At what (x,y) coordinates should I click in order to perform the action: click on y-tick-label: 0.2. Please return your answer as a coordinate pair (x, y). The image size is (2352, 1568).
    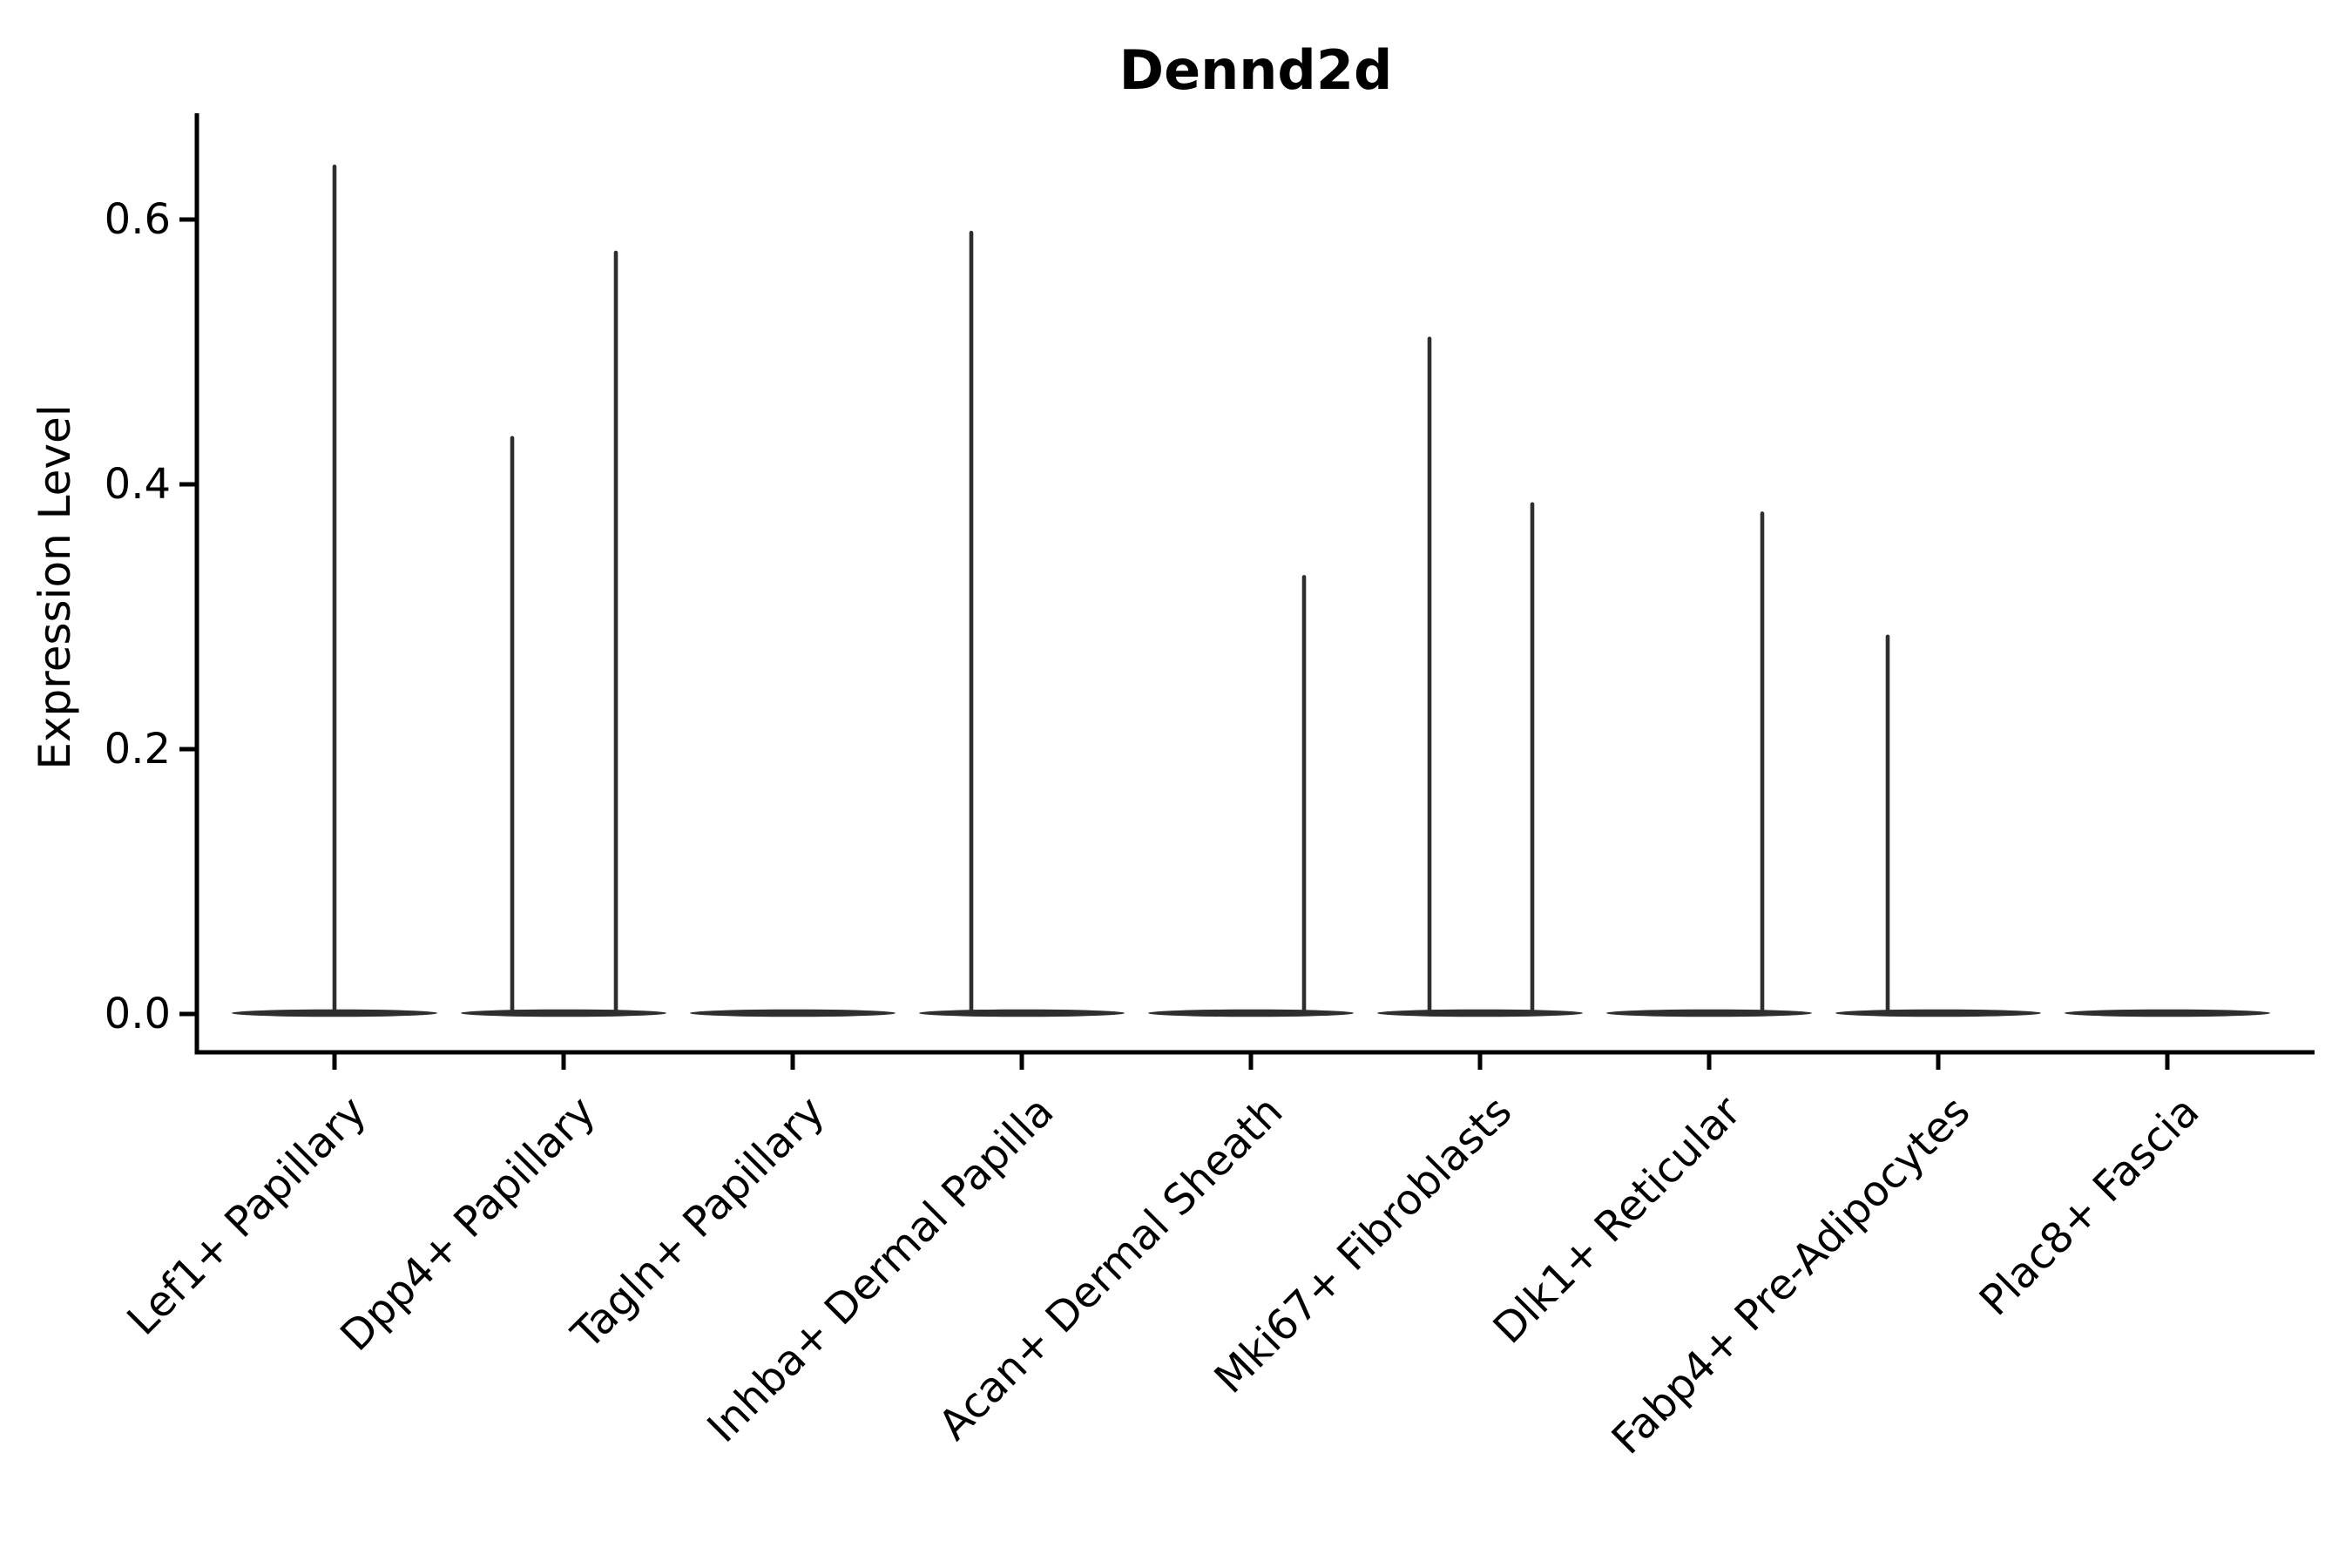
    Looking at the image, I should click on (138, 749).